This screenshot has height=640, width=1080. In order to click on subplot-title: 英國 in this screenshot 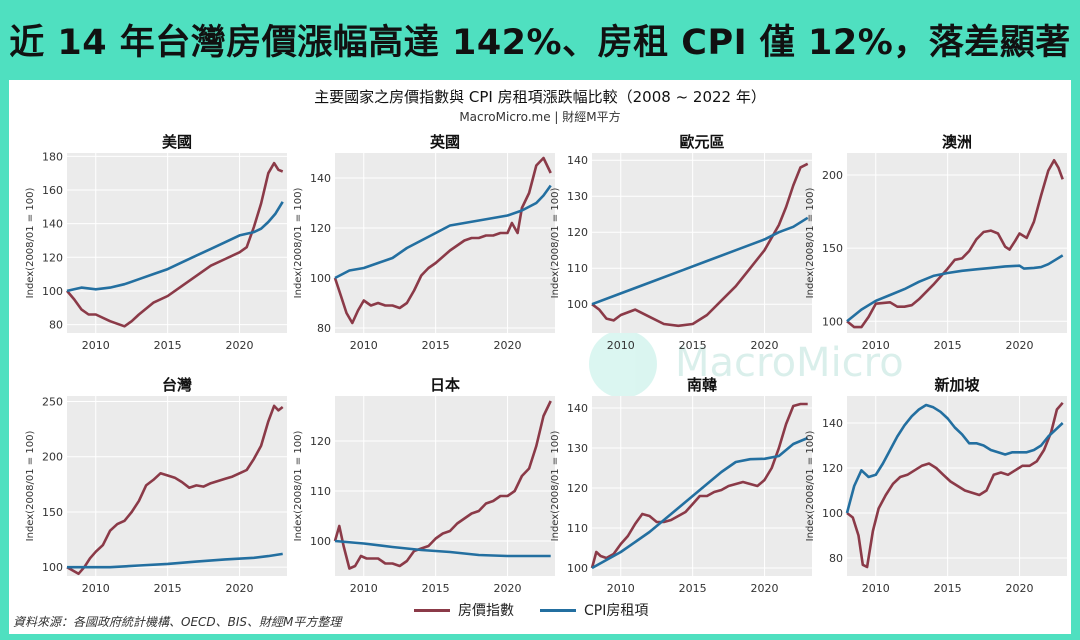, I will do `click(445, 142)`.